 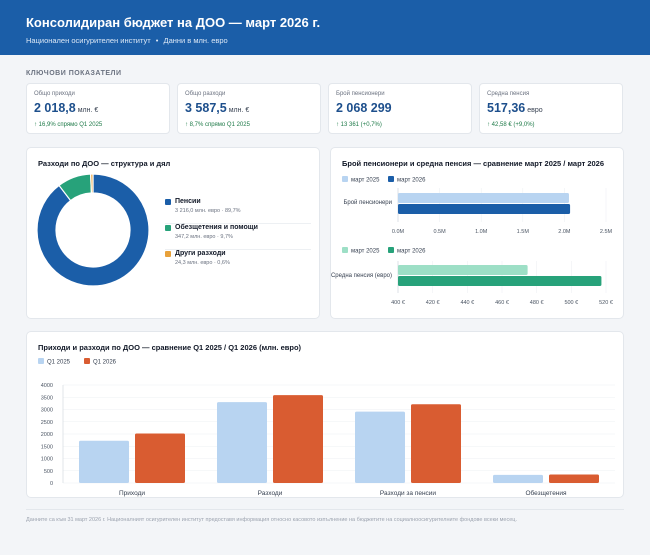 What do you see at coordinates (51, 484) in the screenshot?
I see `vbar-ytick-0: 0` at bounding box center [51, 484].